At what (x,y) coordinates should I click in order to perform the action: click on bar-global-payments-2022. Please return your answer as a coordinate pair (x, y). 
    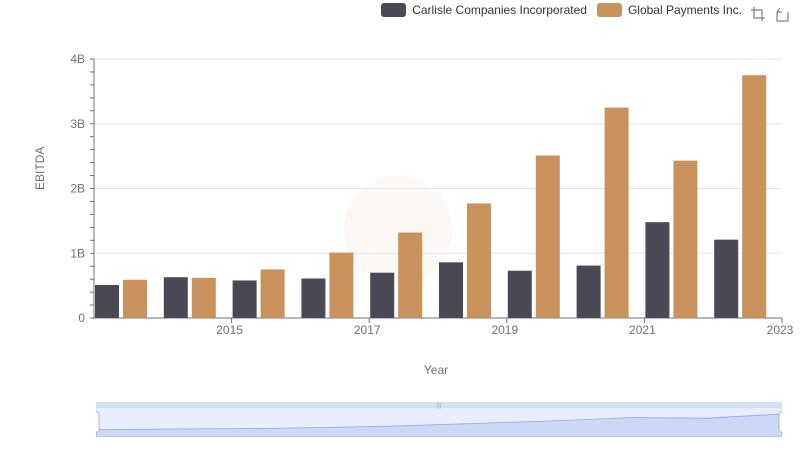
    Looking at the image, I should click on (685, 239).